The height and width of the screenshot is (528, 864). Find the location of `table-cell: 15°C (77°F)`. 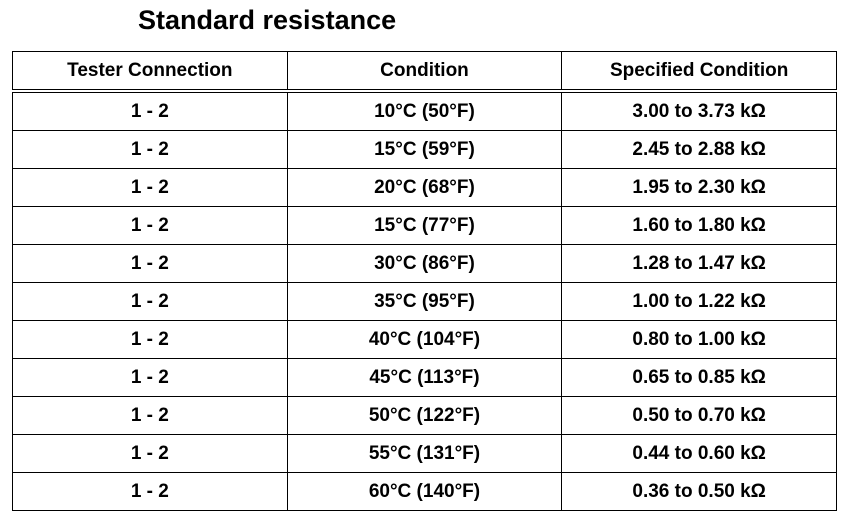

table-cell: 15°C (77°F) is located at coordinates (424, 225).